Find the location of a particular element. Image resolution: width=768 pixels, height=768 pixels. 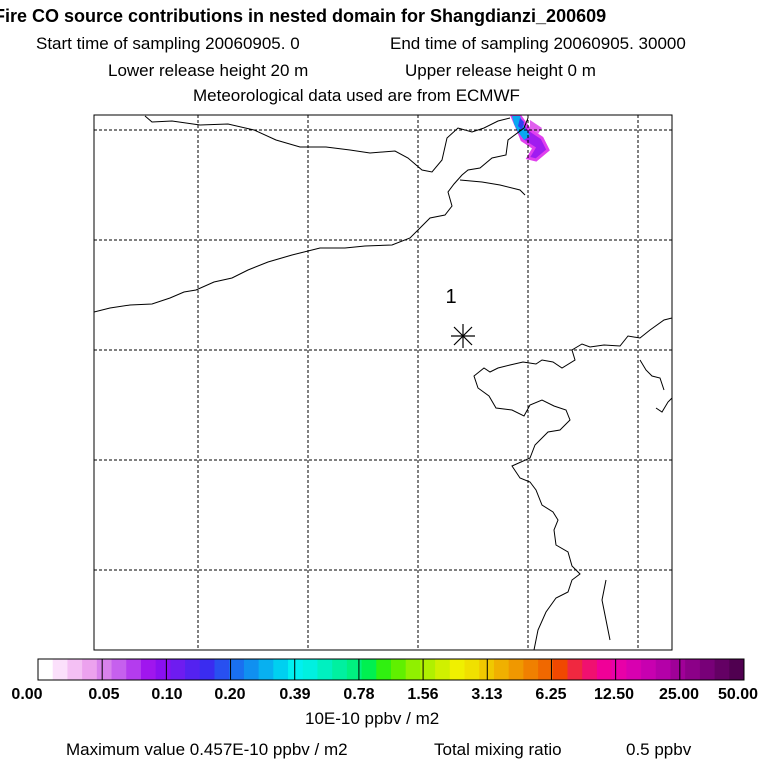

colorbar-label-9: 12.50 is located at coordinates (614, 694).